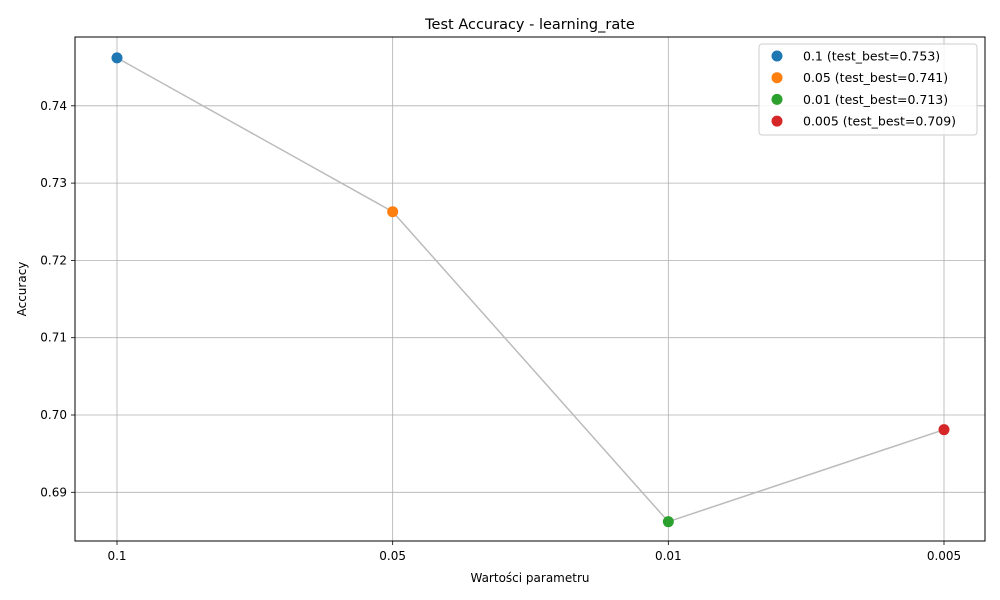 This screenshot has width=1000, height=600. I want to click on legend-entry: 0.05 (test_best=0.741), so click(875, 77).